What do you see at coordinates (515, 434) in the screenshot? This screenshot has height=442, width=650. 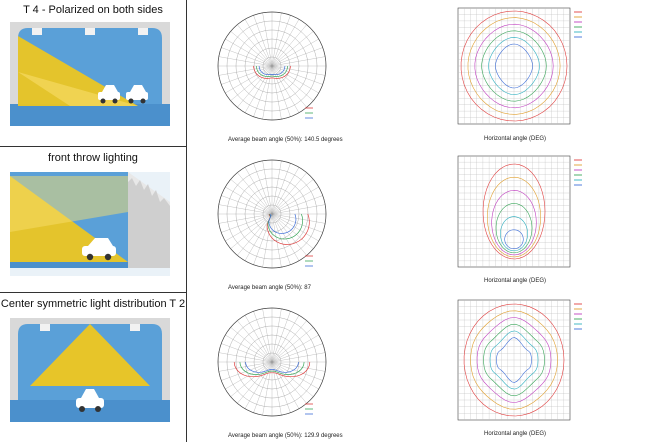 I see `h-axis-label-3: Horizontal angle (DEG)` at bounding box center [515, 434].